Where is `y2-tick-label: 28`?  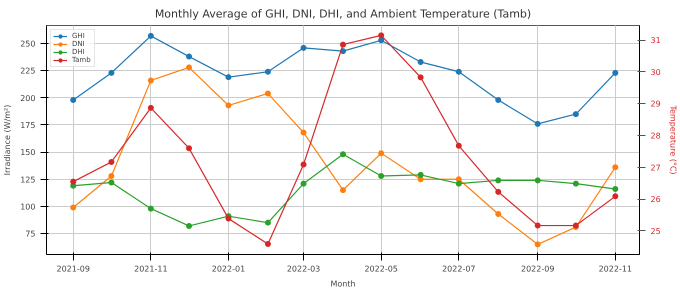 y2-tick-label: 28 is located at coordinates (655, 136).